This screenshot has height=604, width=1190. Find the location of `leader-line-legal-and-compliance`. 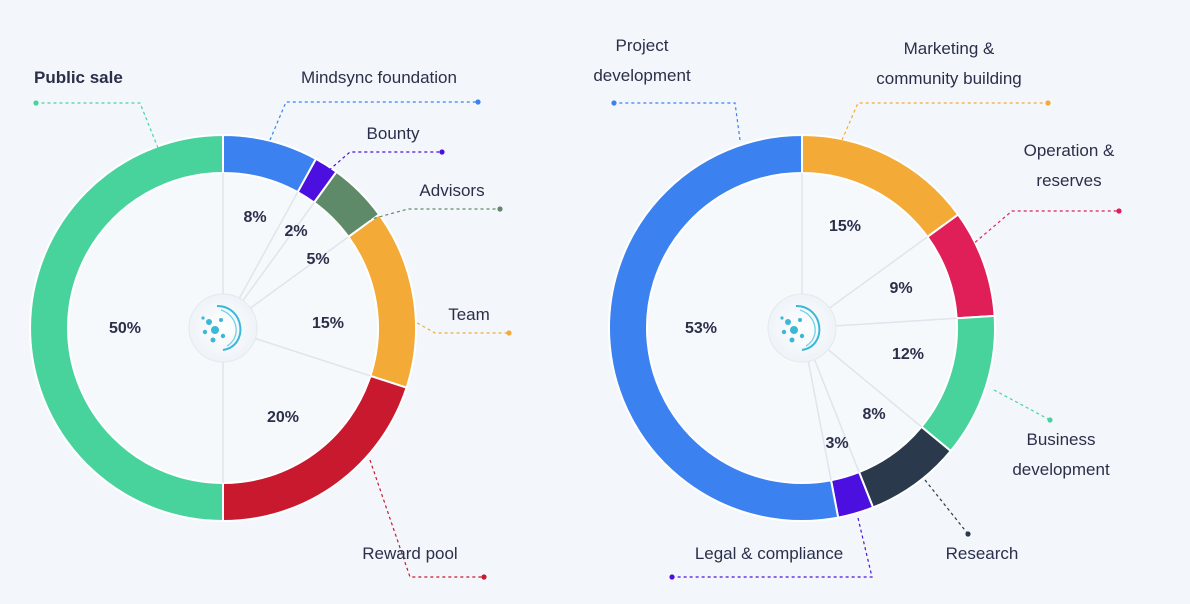

leader-line-legal-and-compliance is located at coordinates (772, 547).